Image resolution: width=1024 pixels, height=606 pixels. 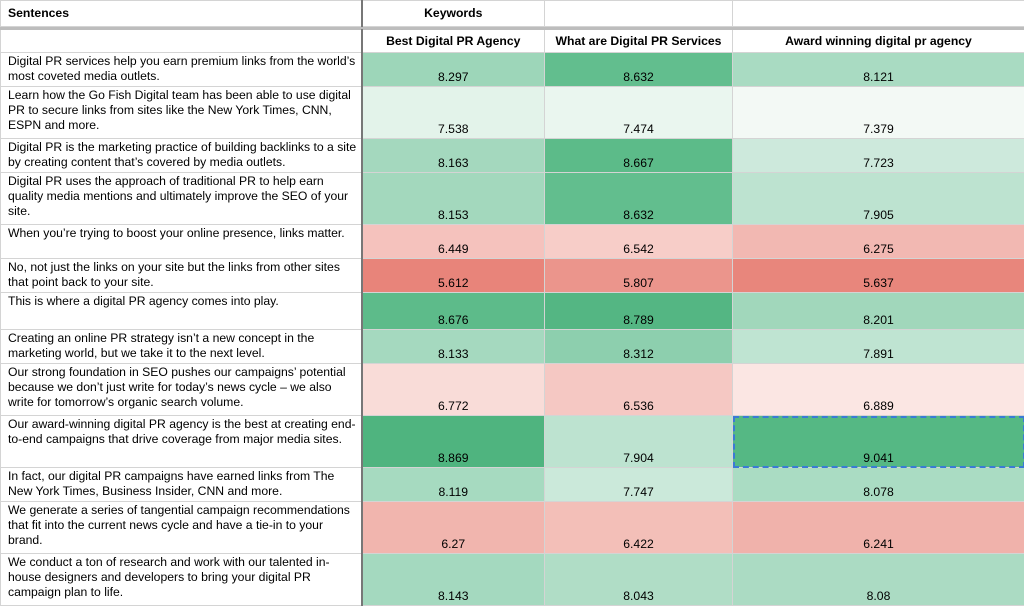 What do you see at coordinates (878, 528) in the screenshot?
I see `score-cell: 6.241` at bounding box center [878, 528].